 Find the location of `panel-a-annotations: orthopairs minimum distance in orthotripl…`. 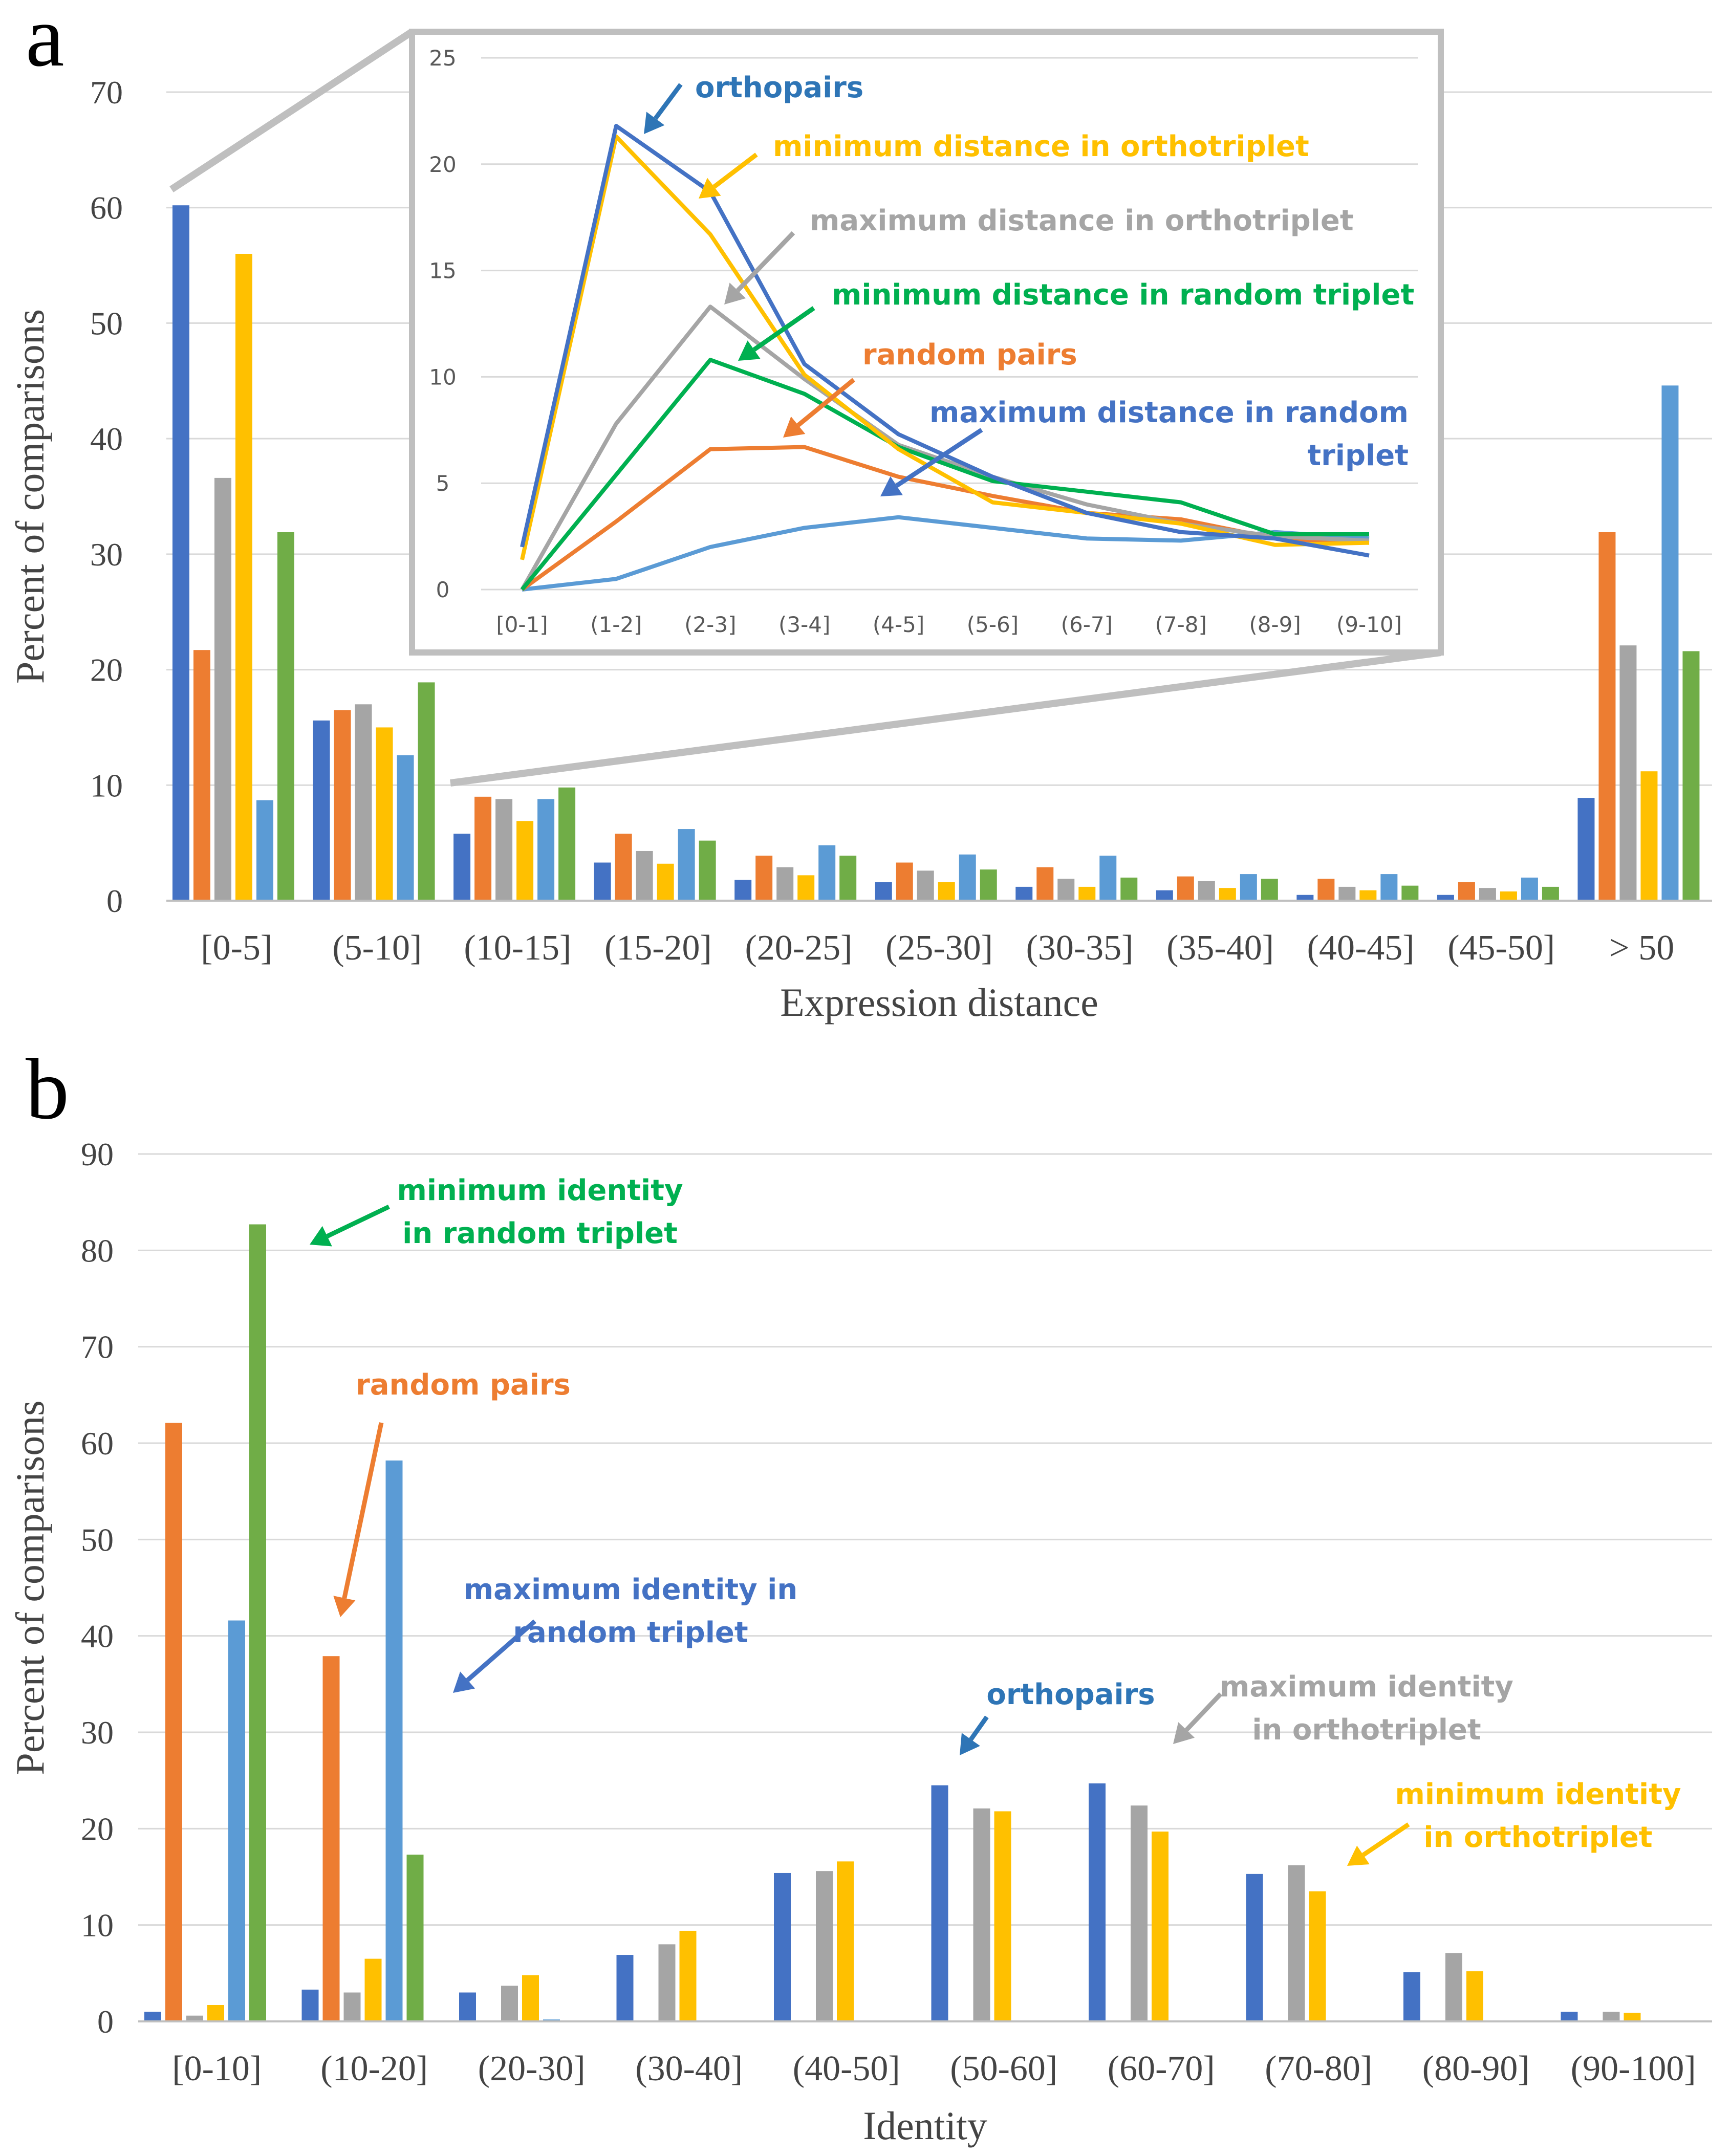

panel-a-annotations: orthopairs minimum distance in orthotripl… is located at coordinates (1029, 283).